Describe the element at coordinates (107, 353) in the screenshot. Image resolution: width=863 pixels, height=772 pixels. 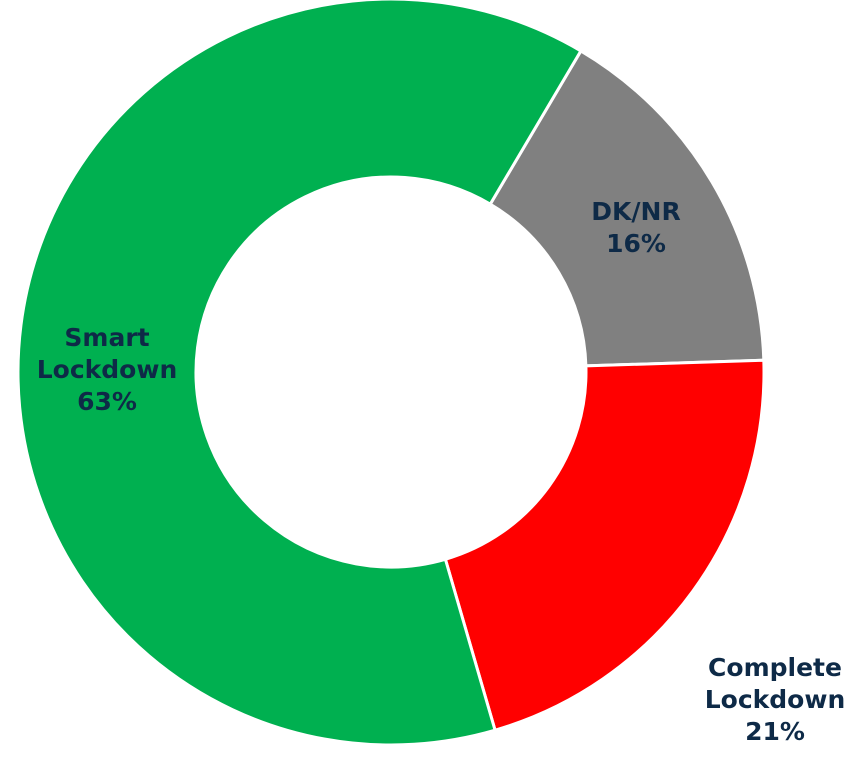
I see `category-label: Smart Lockdown` at that location.